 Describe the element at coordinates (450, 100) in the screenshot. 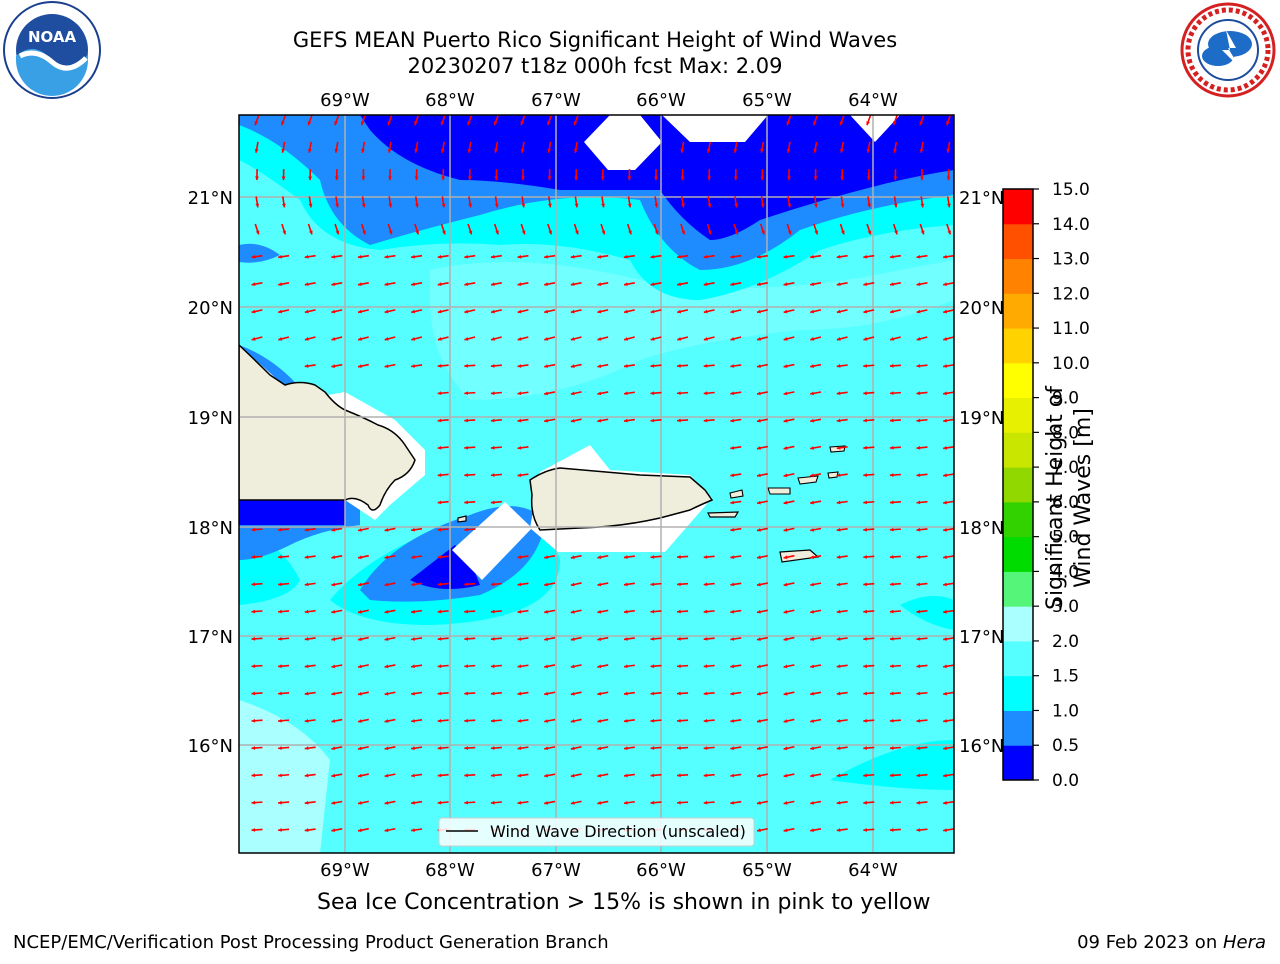

I see `lon-label-top-1: 68°W` at that location.